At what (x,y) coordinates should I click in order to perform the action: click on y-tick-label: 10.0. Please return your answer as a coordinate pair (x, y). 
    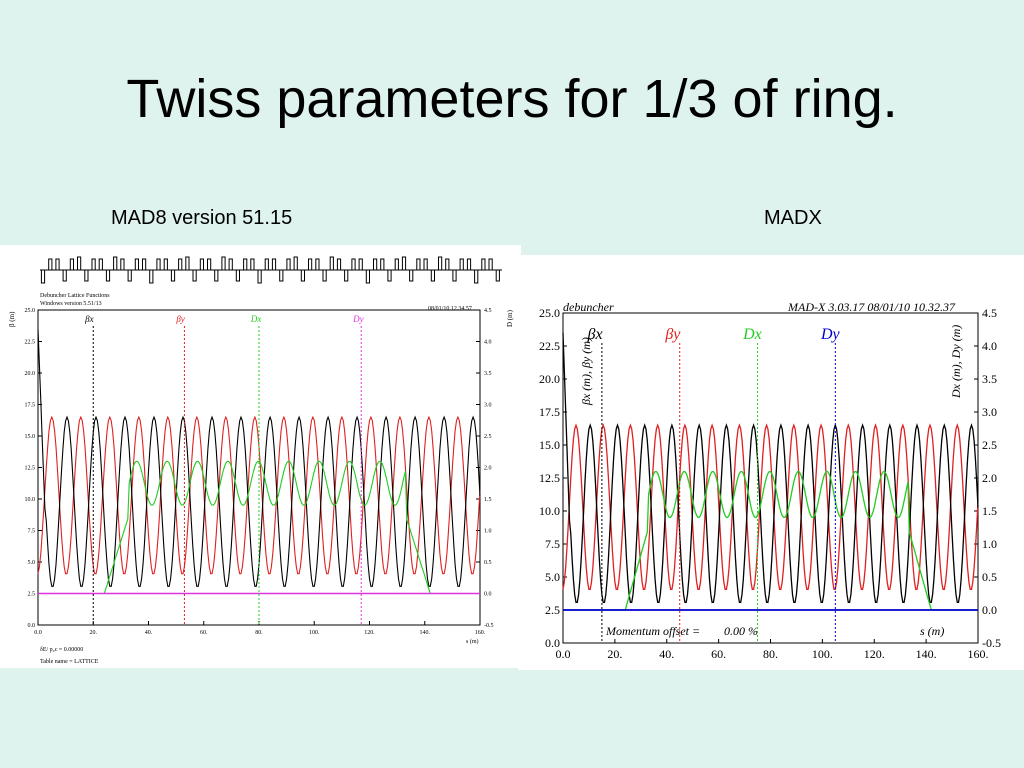
    Looking at the image, I should click on (549, 511).